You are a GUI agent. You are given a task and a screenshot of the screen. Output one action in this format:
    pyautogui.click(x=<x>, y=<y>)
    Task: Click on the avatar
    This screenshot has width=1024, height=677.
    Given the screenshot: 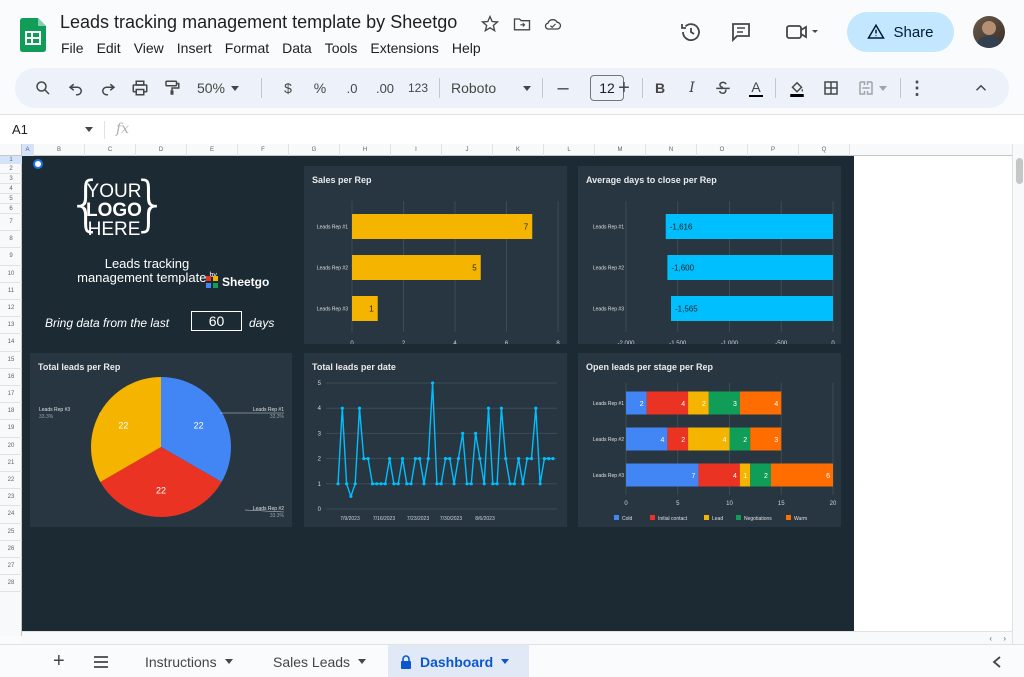 What is the action you would take?
    pyautogui.click(x=989, y=32)
    